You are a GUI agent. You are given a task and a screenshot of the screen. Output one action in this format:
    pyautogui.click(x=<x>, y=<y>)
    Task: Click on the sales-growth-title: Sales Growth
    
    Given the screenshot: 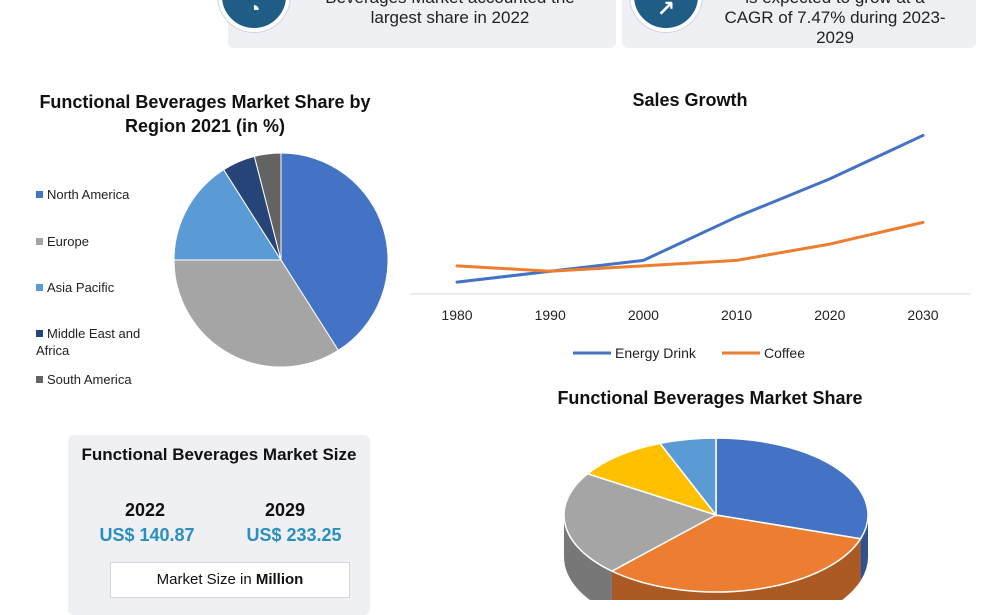 What is the action you would take?
    pyautogui.click(x=690, y=100)
    